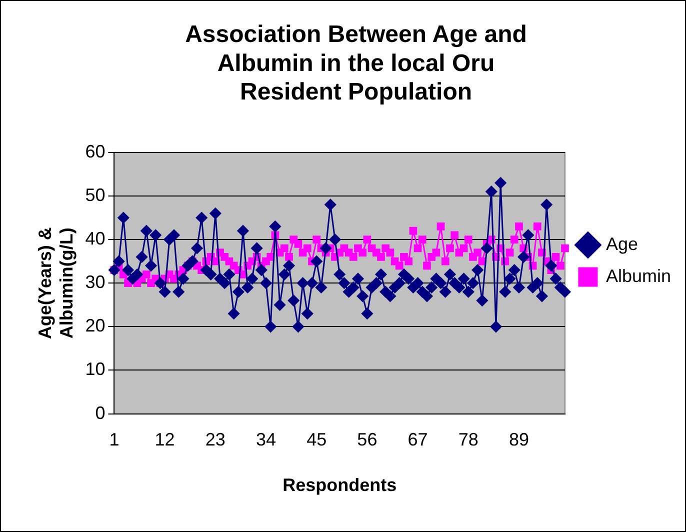 The height and width of the screenshot is (532, 686). Describe the element at coordinates (55, 283) in the screenshot. I see `y-axis-title: Age(Years) & Albumin(g/L)` at that location.